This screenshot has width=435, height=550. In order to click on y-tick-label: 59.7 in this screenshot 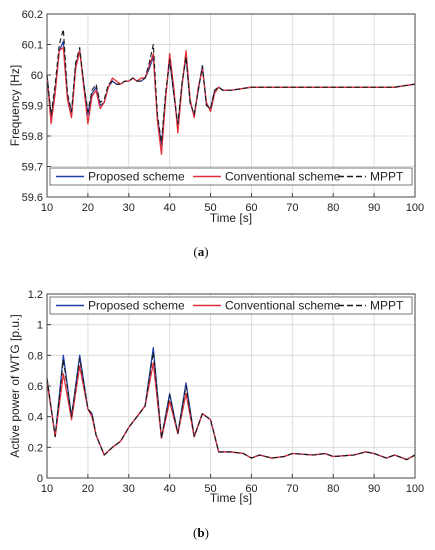, I will do `click(32, 168)`.